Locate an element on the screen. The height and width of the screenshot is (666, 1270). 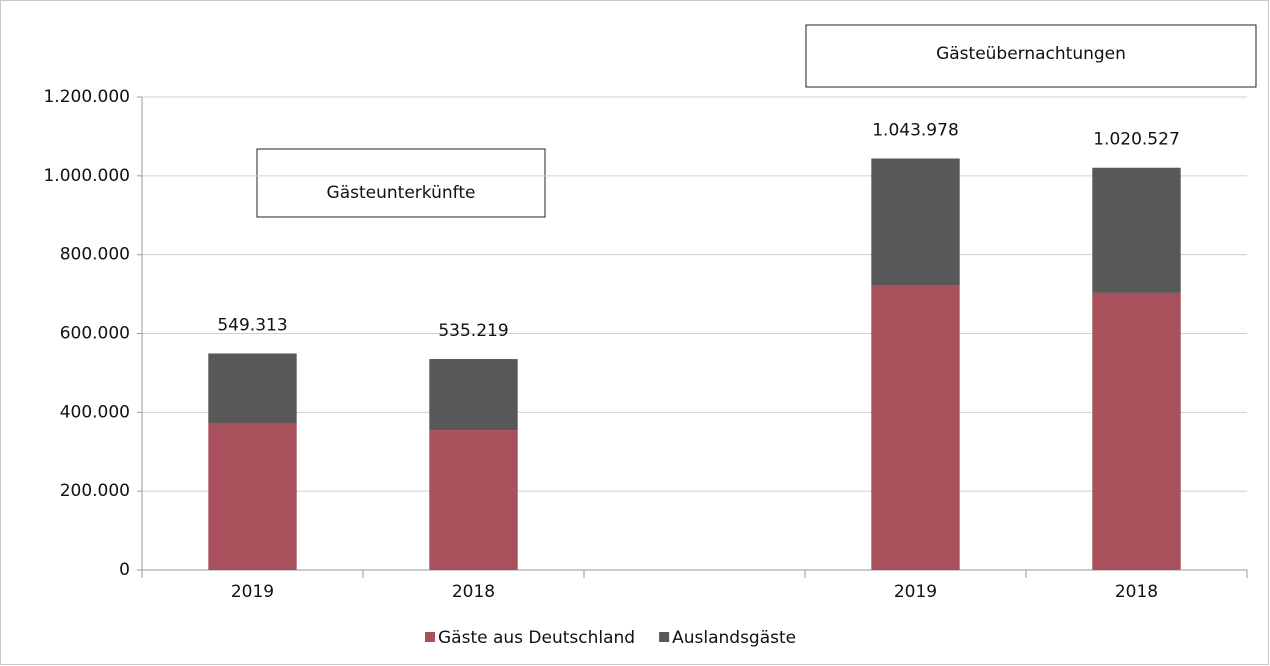
legend-label: Gäste aus Deutschland is located at coordinates (536, 638).